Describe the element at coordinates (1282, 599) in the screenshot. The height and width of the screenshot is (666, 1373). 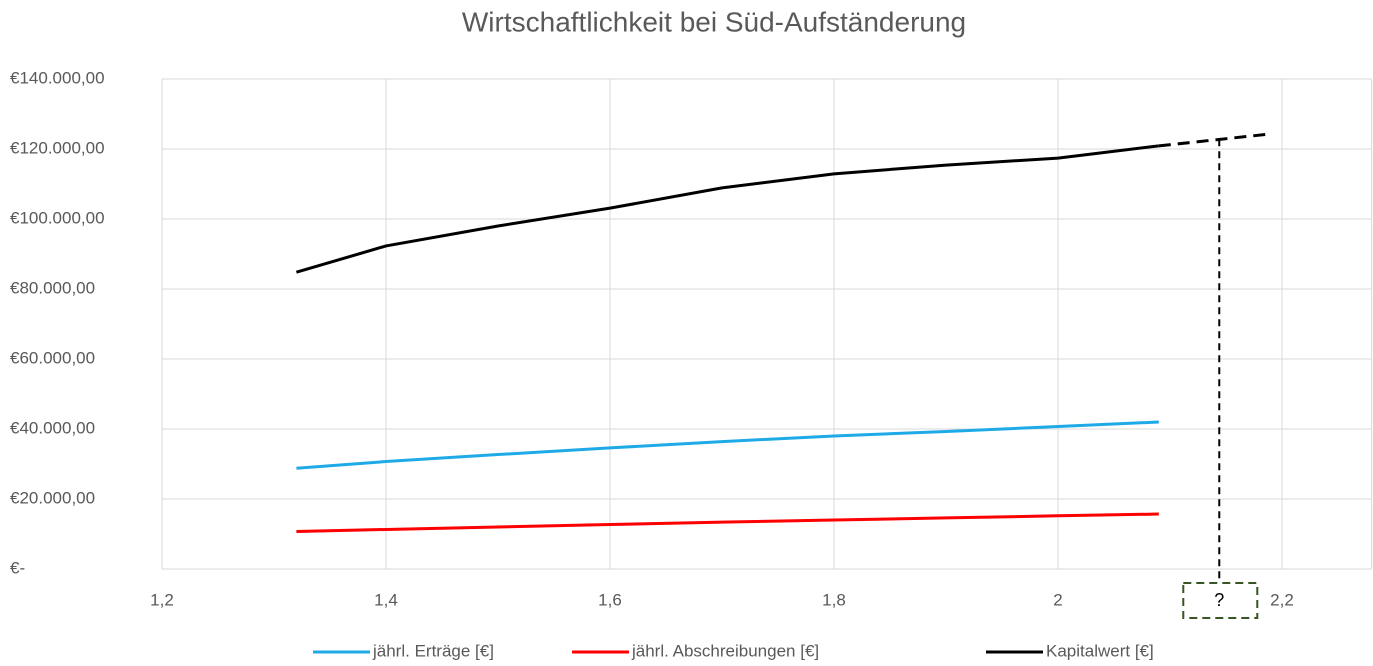
I see `x-tick-label: 2,2` at that location.